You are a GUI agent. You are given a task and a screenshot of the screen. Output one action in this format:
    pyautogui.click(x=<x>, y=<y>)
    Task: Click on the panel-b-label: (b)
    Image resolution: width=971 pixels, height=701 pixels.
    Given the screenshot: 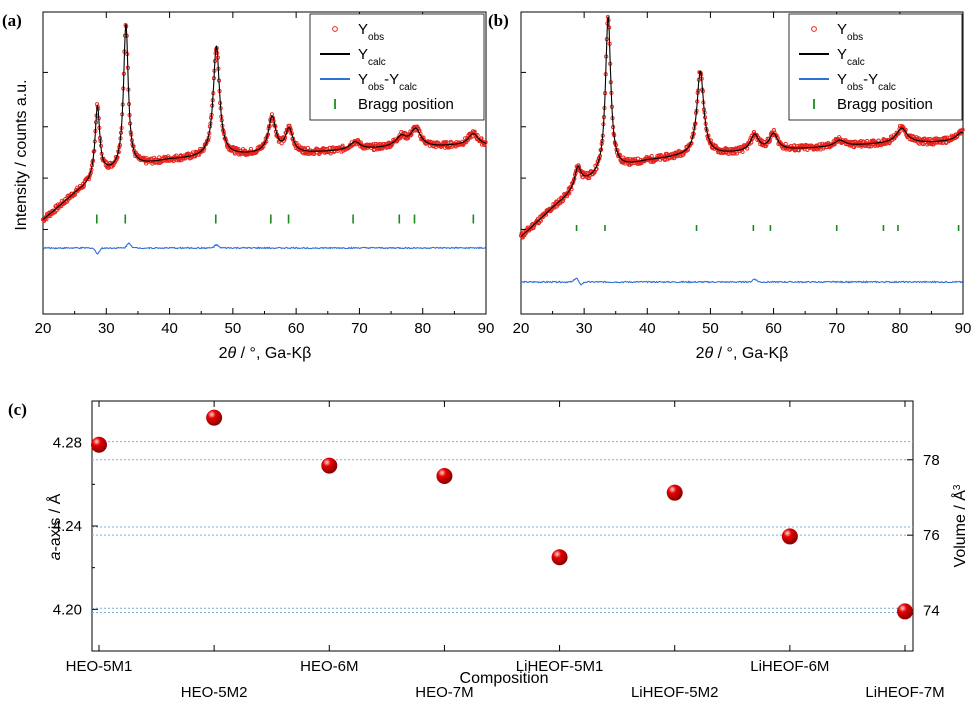 What is the action you would take?
    pyautogui.click(x=498, y=20)
    